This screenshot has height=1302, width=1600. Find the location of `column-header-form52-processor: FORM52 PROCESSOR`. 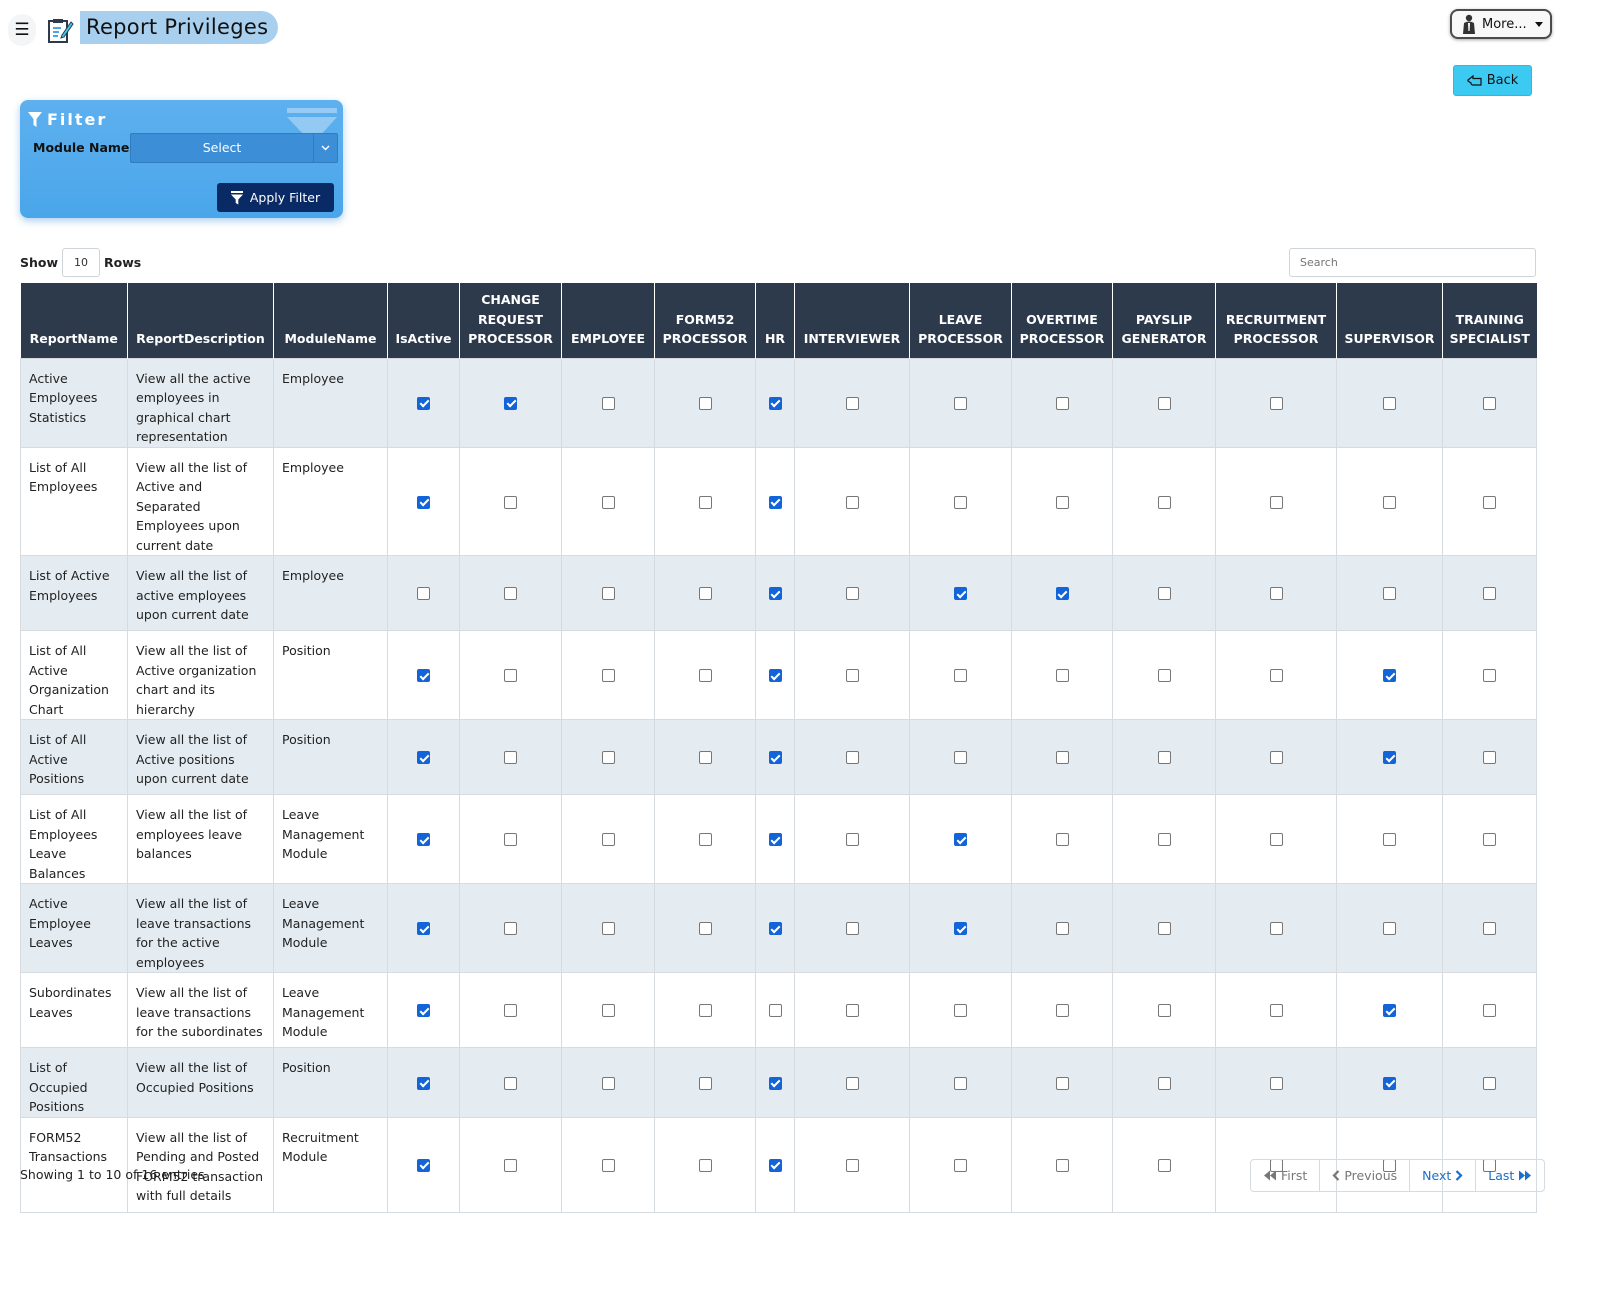

column-header-form52-processor: FORM52 PROCESSOR is located at coordinates (705, 320).